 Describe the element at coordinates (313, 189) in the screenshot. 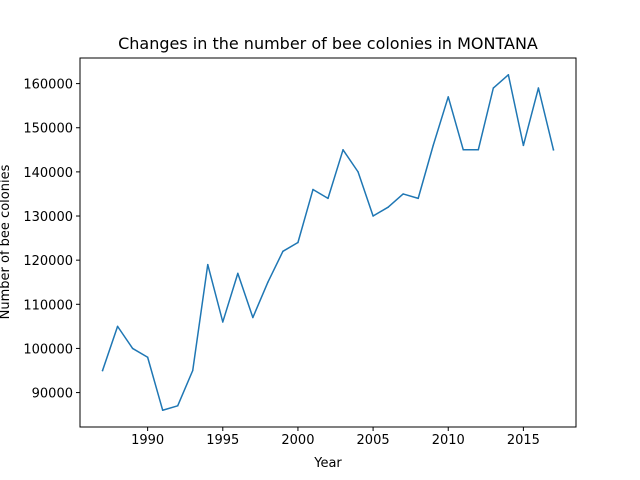

I see `data-point-2001` at that location.